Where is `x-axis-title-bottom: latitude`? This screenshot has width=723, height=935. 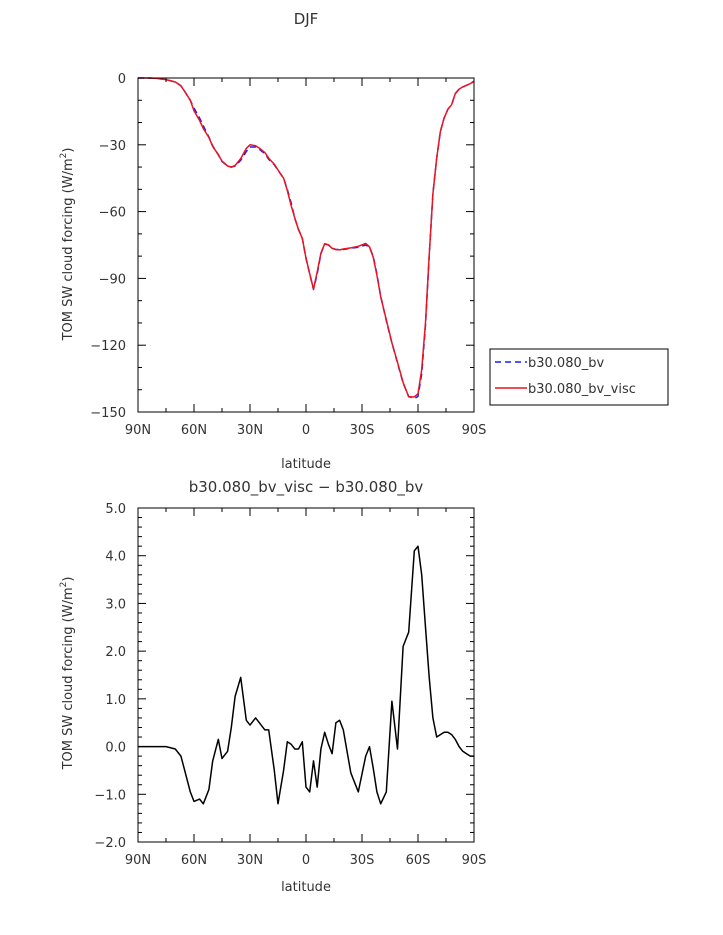
x-axis-title-bottom: latitude is located at coordinates (306, 887).